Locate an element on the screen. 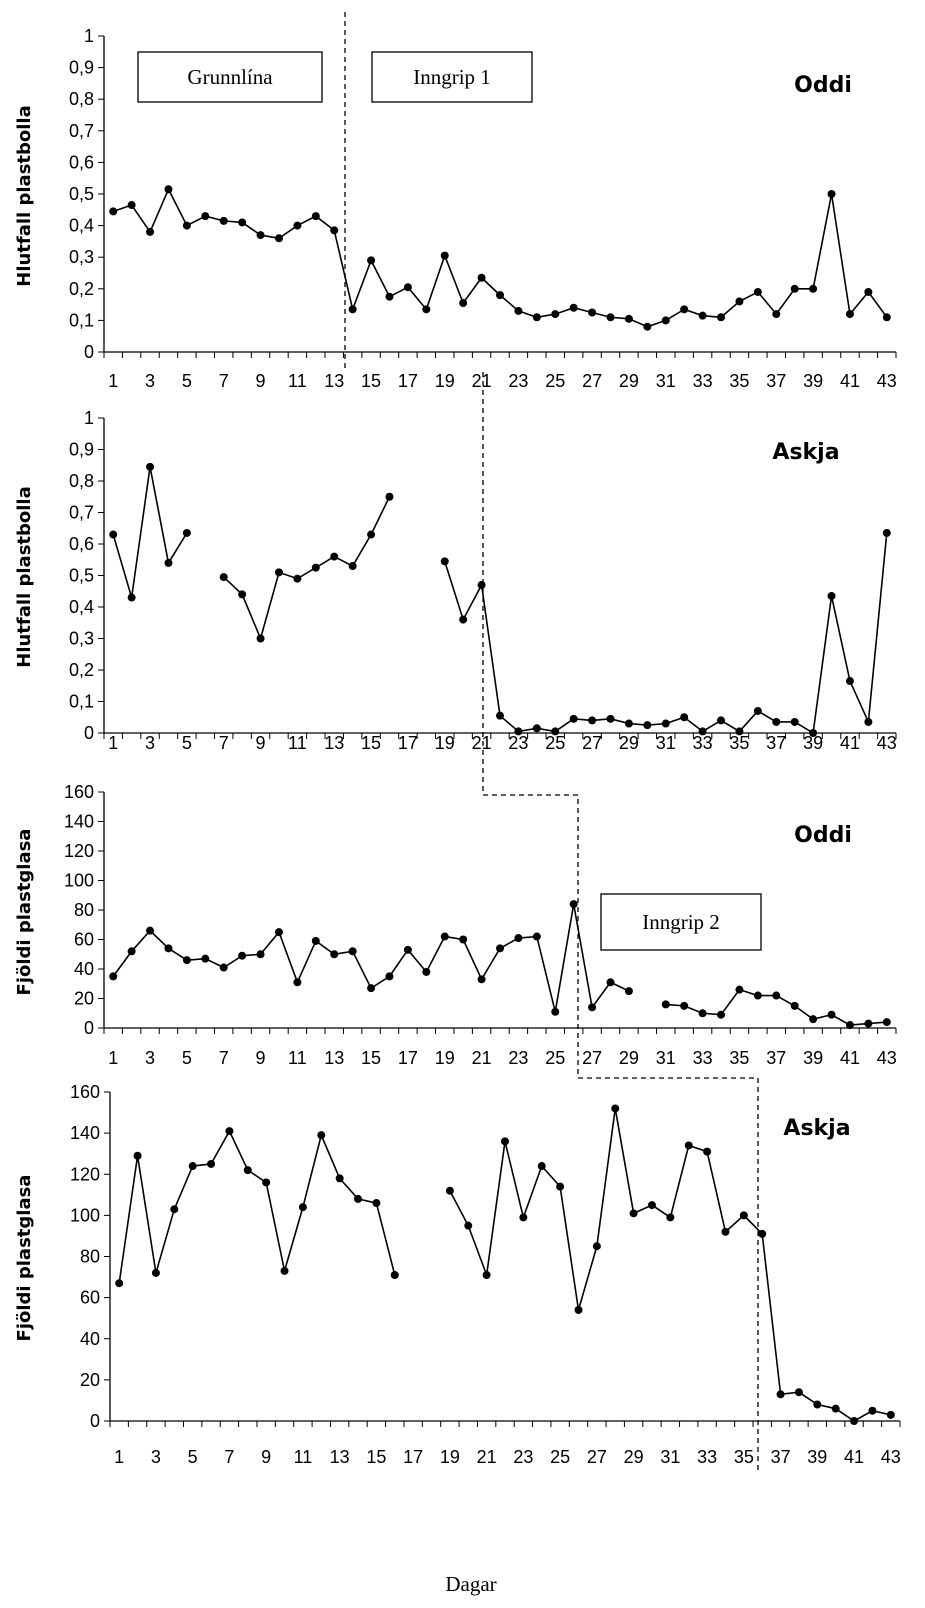 Image resolution: width=925 pixels, height=1608 pixels. baseline-label-frame is located at coordinates (230, 77).